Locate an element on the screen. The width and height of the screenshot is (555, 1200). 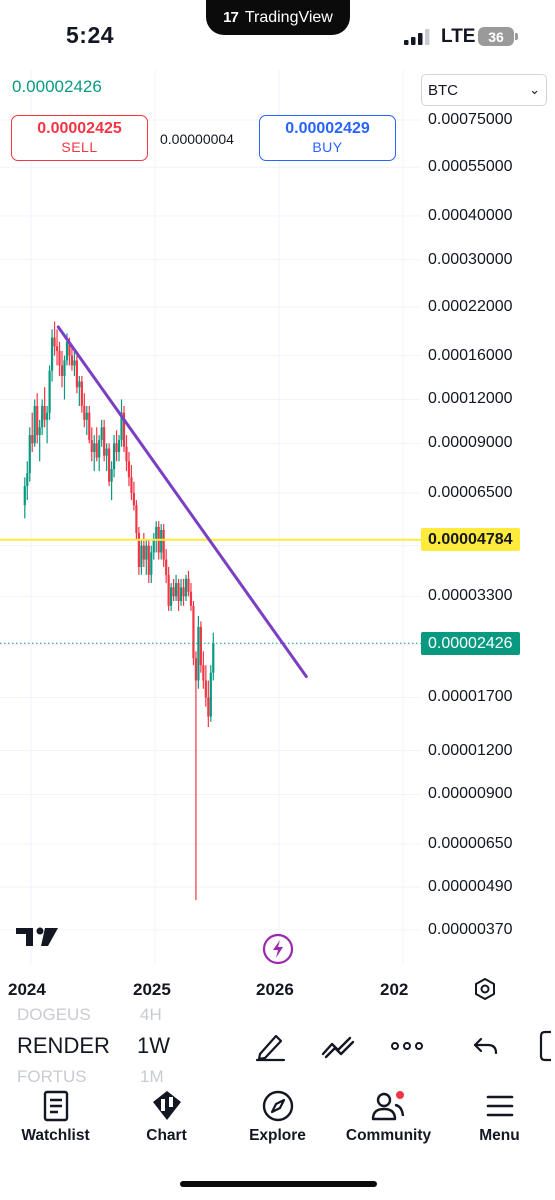
price-tick-label: 0.00055000 is located at coordinates (470, 167).